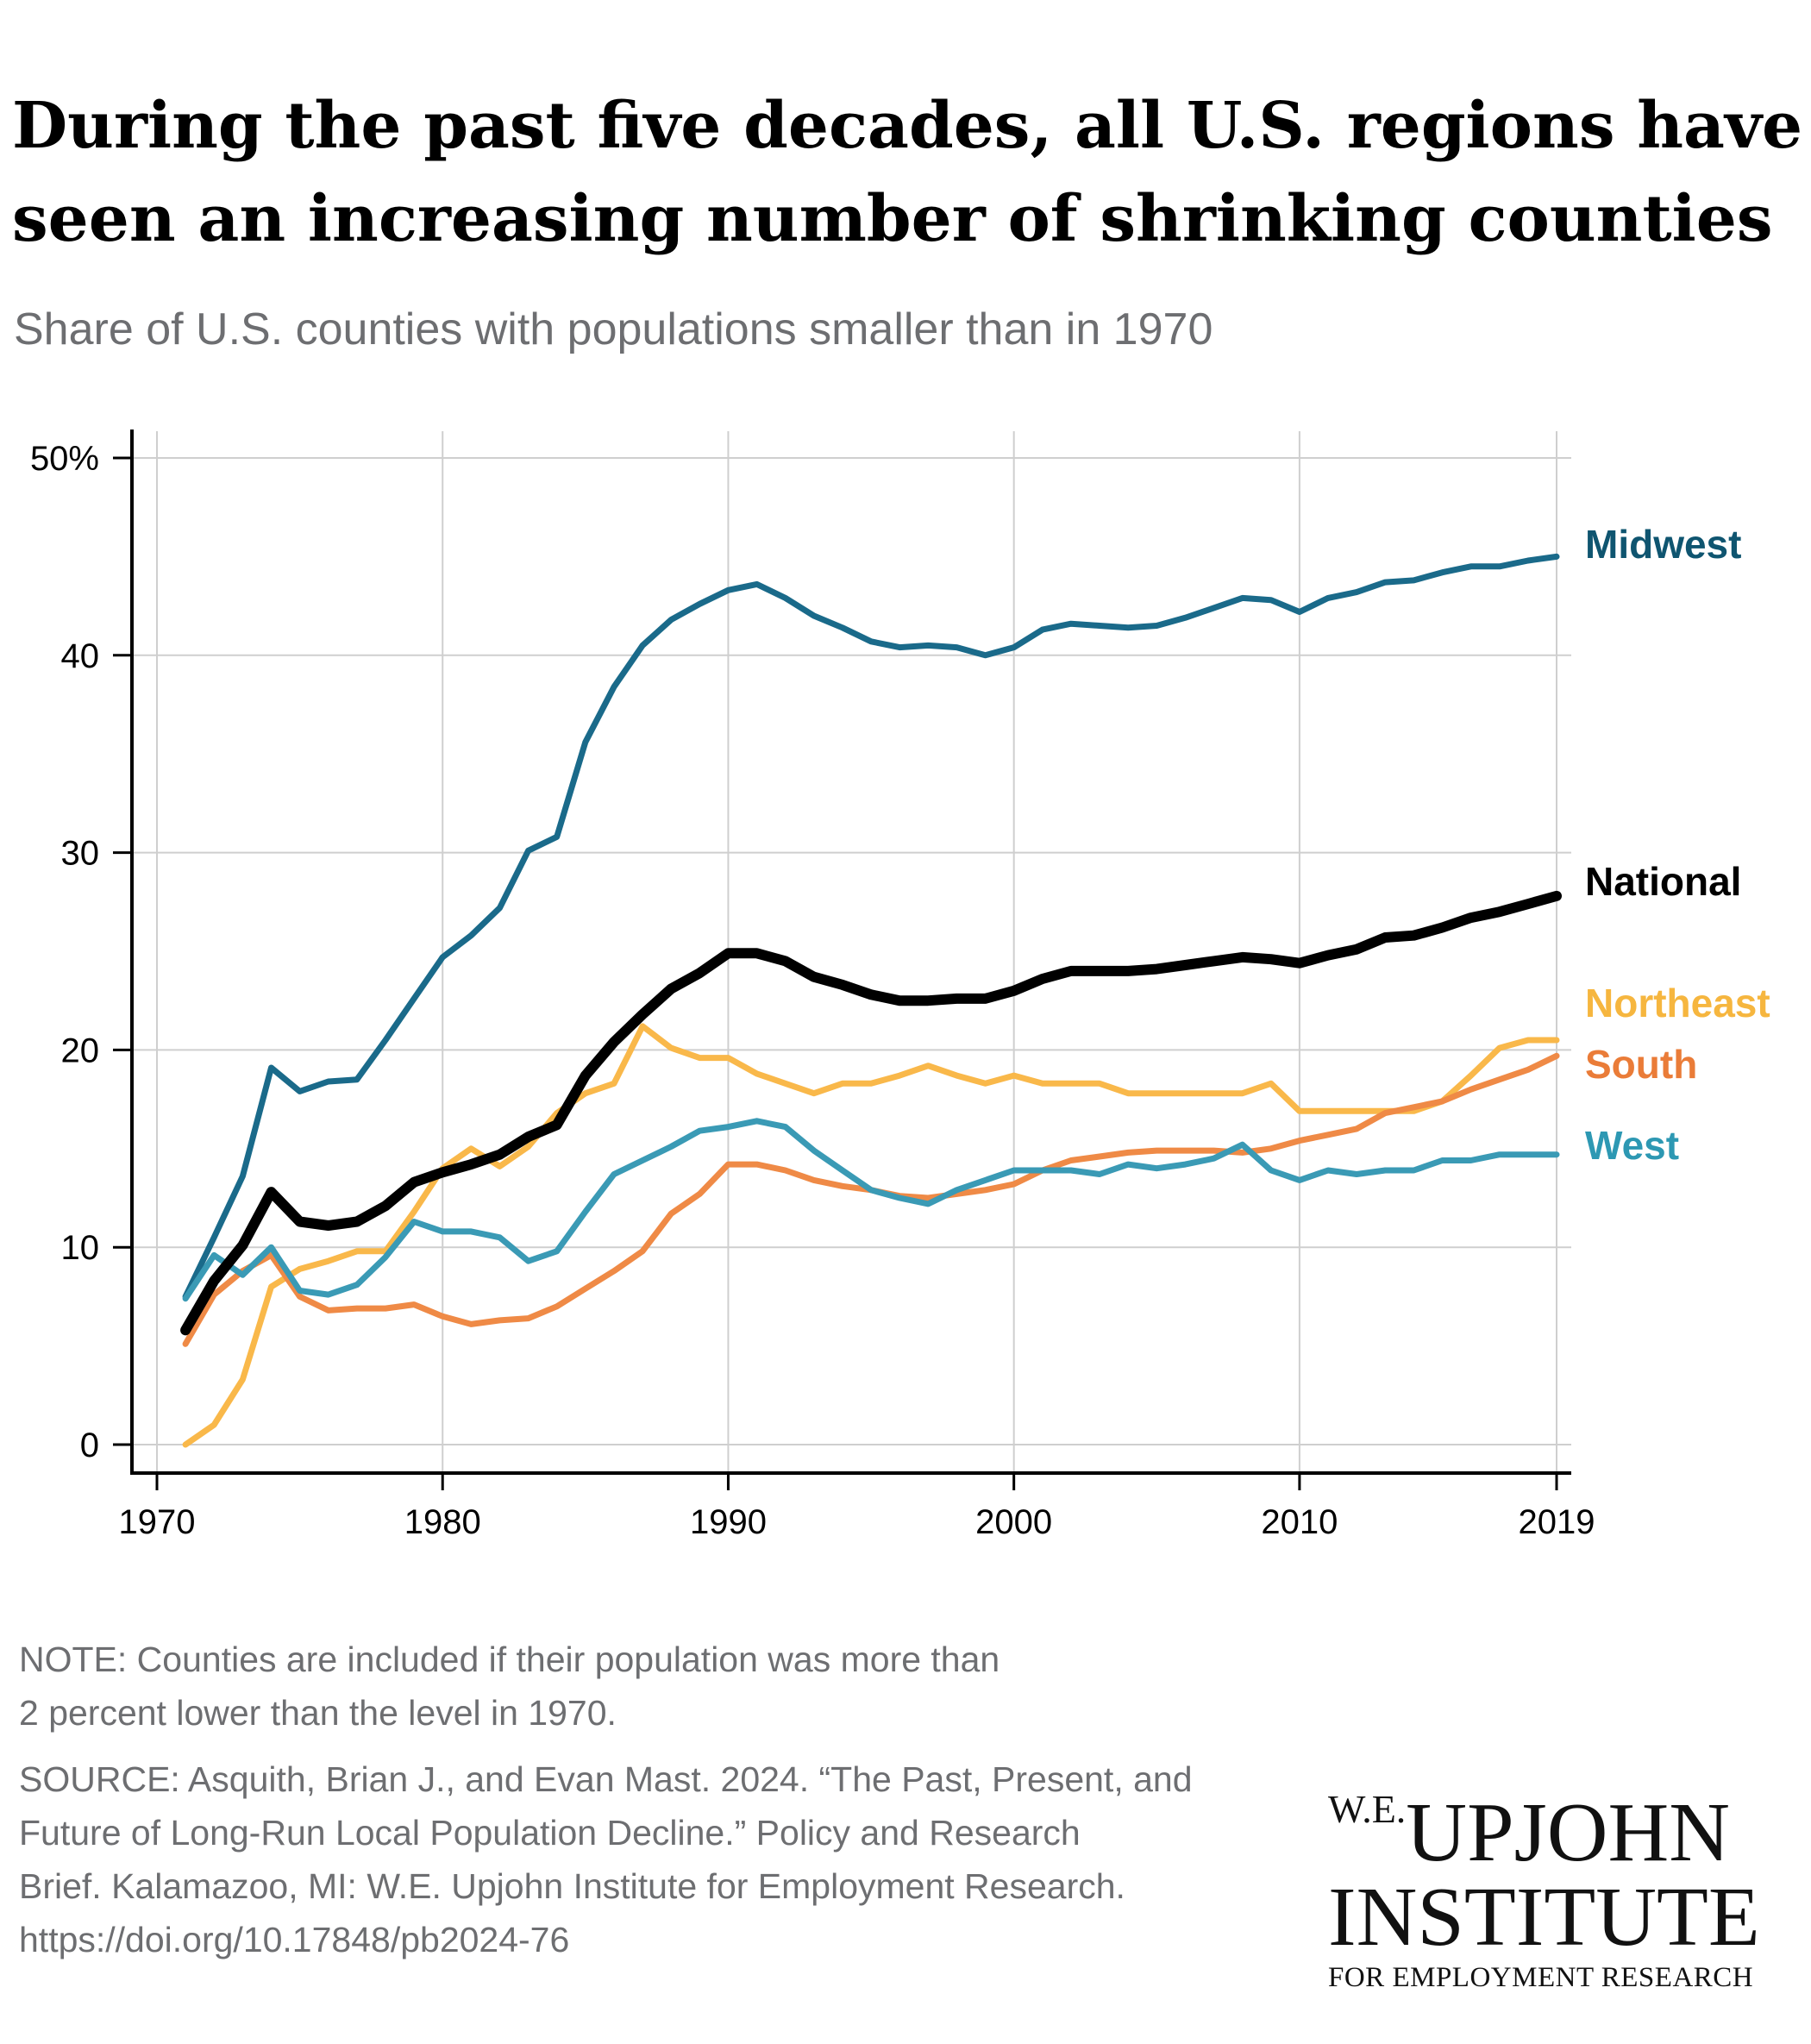 Image resolution: width=1811 pixels, height=2044 pixels. I want to click on y-tick-label-20: 20, so click(80, 1050).